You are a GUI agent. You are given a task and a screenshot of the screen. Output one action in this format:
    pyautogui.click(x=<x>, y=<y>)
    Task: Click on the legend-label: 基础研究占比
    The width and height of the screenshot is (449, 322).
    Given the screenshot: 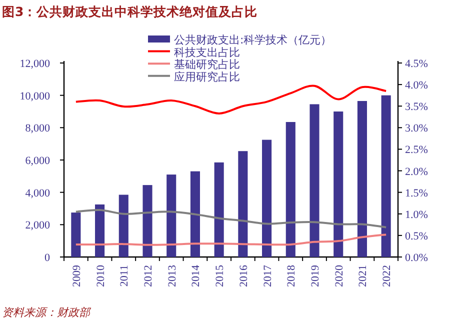 What is the action you would take?
    pyautogui.click(x=207, y=65)
    